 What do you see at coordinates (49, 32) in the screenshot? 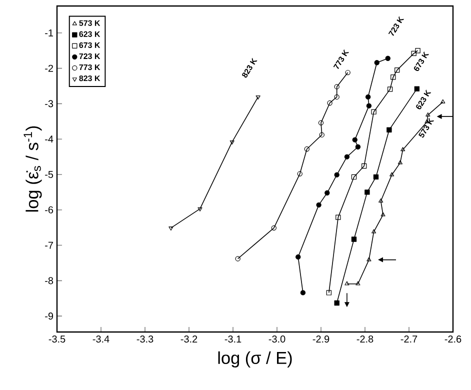
I see `y-tick-label: -1` at bounding box center [49, 32].